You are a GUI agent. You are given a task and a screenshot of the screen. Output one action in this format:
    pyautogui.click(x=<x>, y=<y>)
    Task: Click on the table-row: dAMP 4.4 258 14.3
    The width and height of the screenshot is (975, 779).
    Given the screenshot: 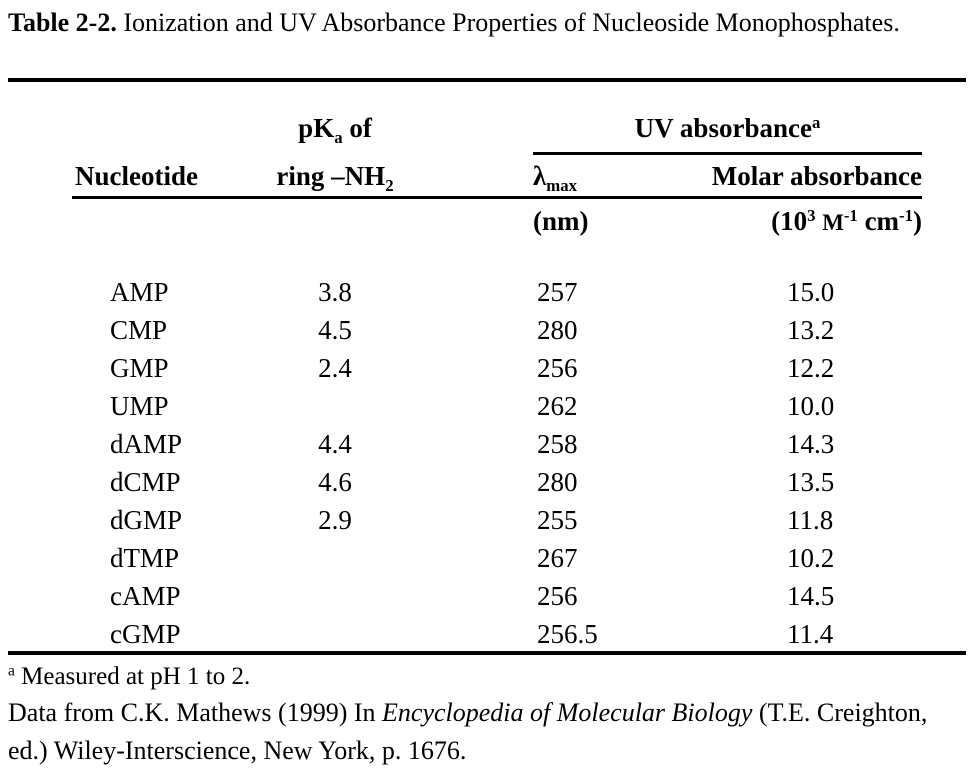 What is the action you would take?
    pyautogui.click(x=487, y=444)
    